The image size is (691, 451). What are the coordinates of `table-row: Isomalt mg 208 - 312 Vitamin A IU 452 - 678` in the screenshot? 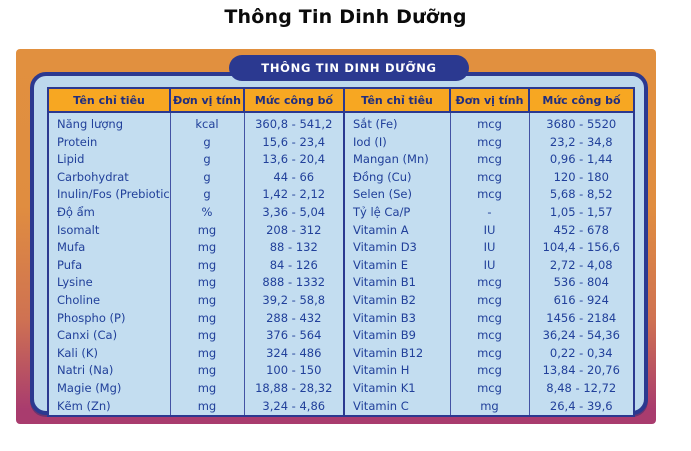 It's located at (341, 230).